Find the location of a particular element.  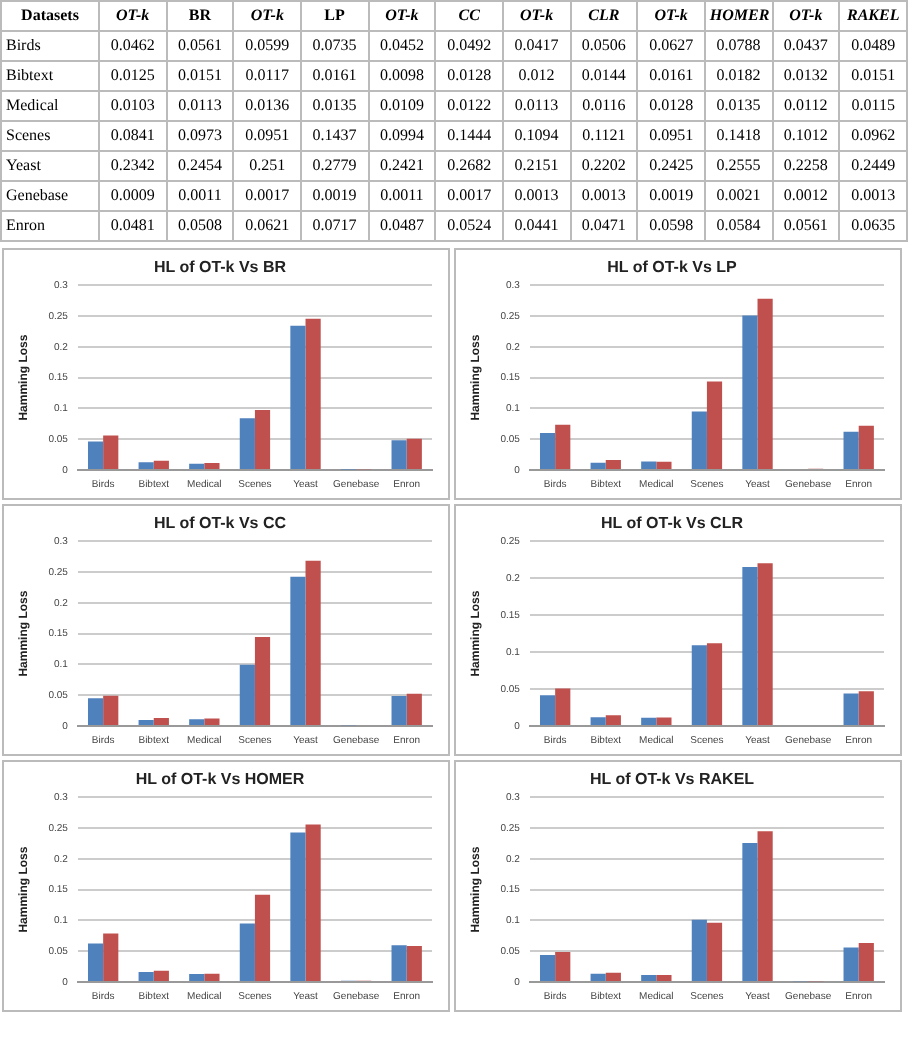

data-label: 0.0417 is located at coordinates (536, 46).